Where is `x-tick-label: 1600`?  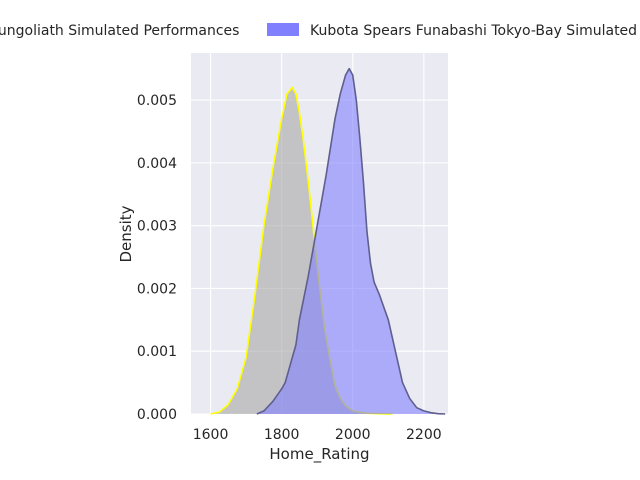 x-tick-label: 1600 is located at coordinates (211, 435).